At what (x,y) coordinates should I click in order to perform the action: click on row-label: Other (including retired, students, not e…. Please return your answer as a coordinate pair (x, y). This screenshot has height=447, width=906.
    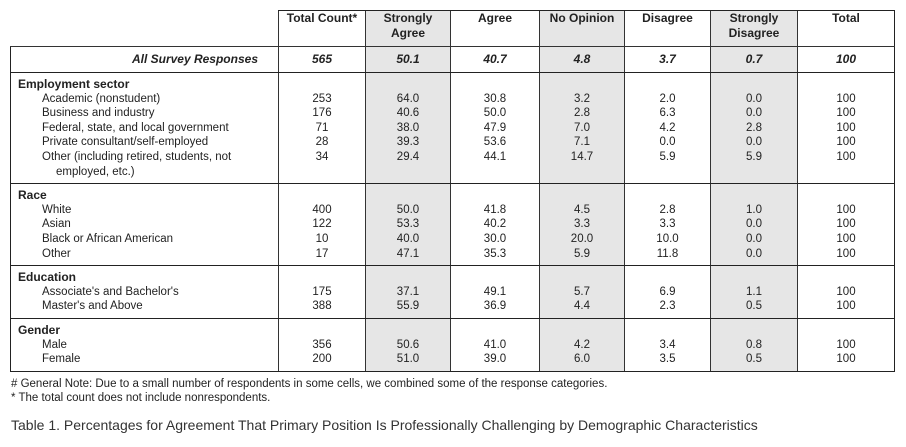
    Looking at the image, I should click on (148, 164).